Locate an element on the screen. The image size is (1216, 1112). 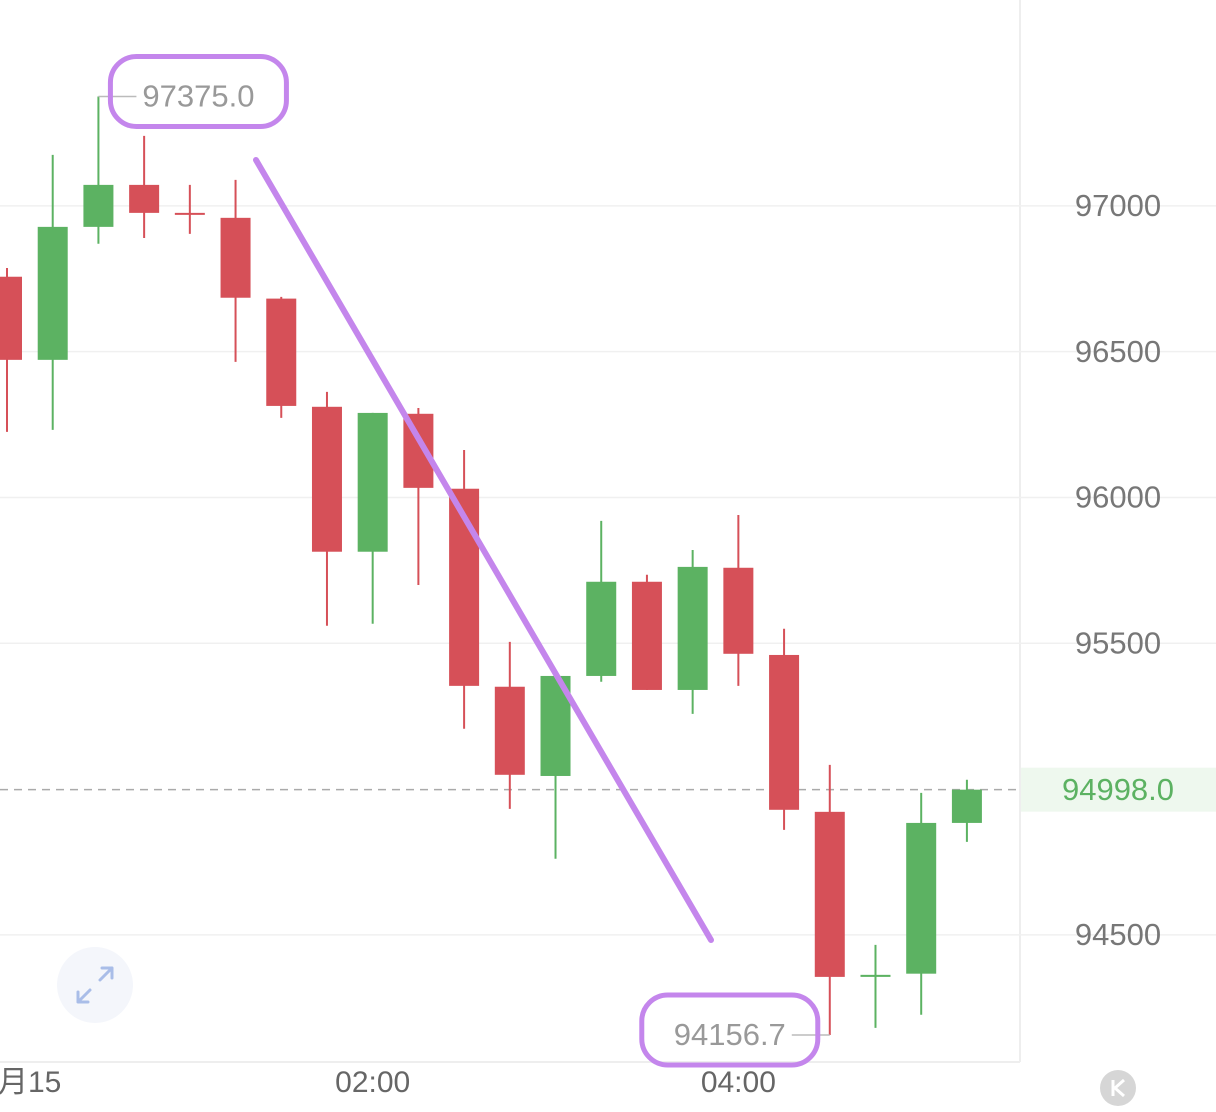
expand-button is located at coordinates (95, 985).